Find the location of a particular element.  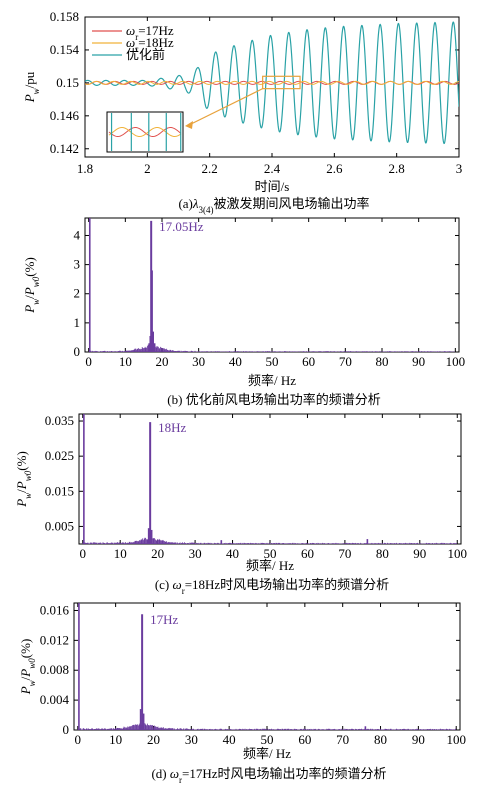

series-group is located at coordinates (272, 83).